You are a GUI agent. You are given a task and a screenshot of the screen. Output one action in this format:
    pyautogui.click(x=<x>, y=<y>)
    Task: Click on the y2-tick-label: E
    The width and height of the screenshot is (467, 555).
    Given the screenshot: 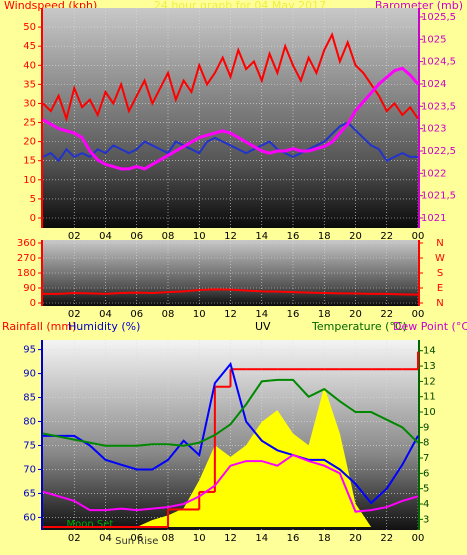 What is the action you would take?
    pyautogui.click(x=440, y=288)
    